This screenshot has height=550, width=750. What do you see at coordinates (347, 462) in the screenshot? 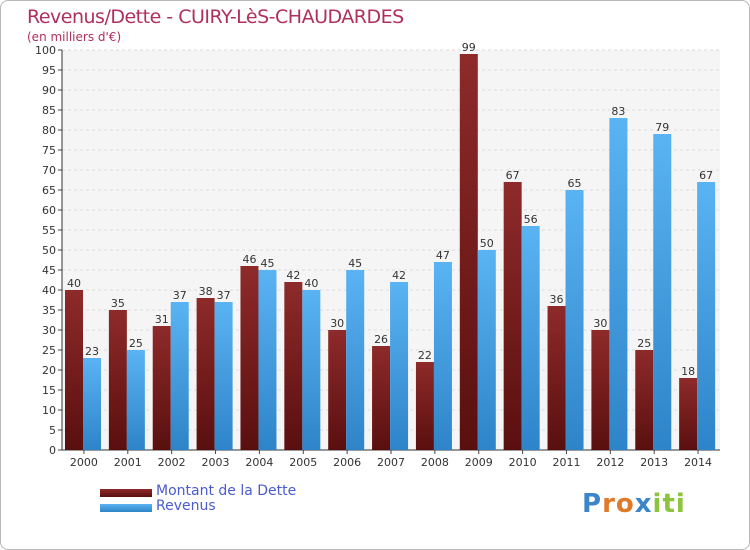
I see `x-tick-label: 2006` at bounding box center [347, 462].